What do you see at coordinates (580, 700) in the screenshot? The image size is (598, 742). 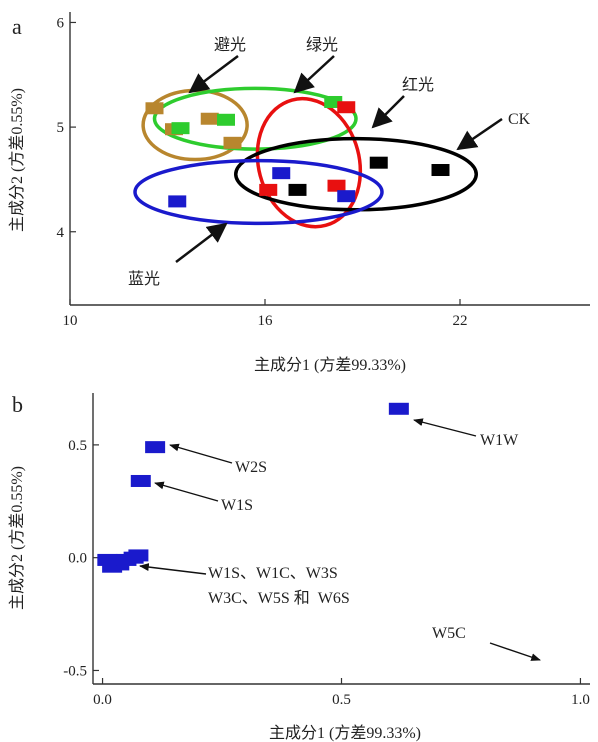 I see `x-tick-label: 1.0` at bounding box center [580, 700].